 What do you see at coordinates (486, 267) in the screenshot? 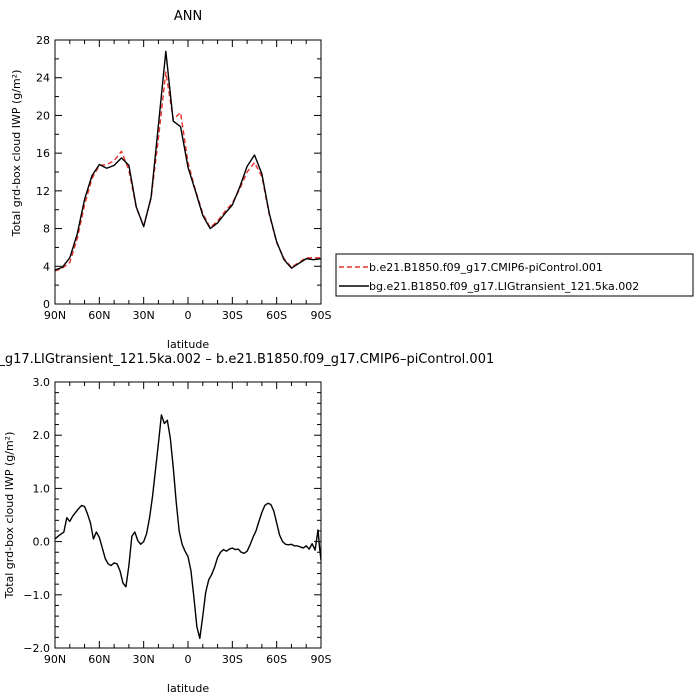
I see `legend-label-piControl: b.e21.B1850.f09_g17.CMIP6-piControl.001` at bounding box center [486, 267].